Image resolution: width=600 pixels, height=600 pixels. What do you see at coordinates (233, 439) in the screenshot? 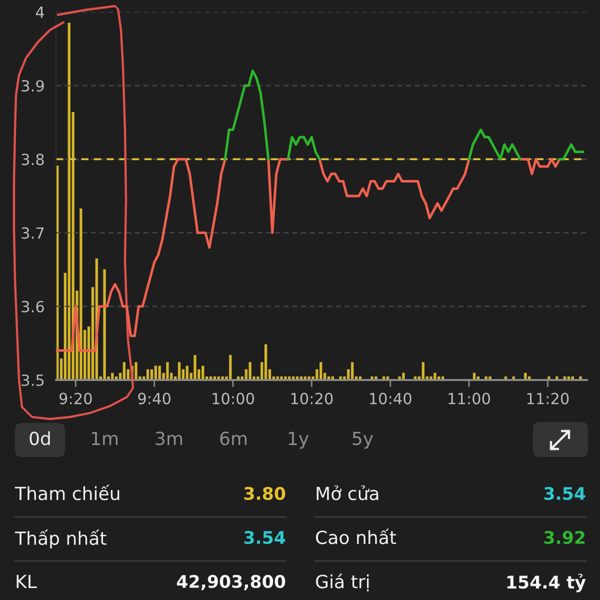
I see `text: 6m` at bounding box center [233, 439].